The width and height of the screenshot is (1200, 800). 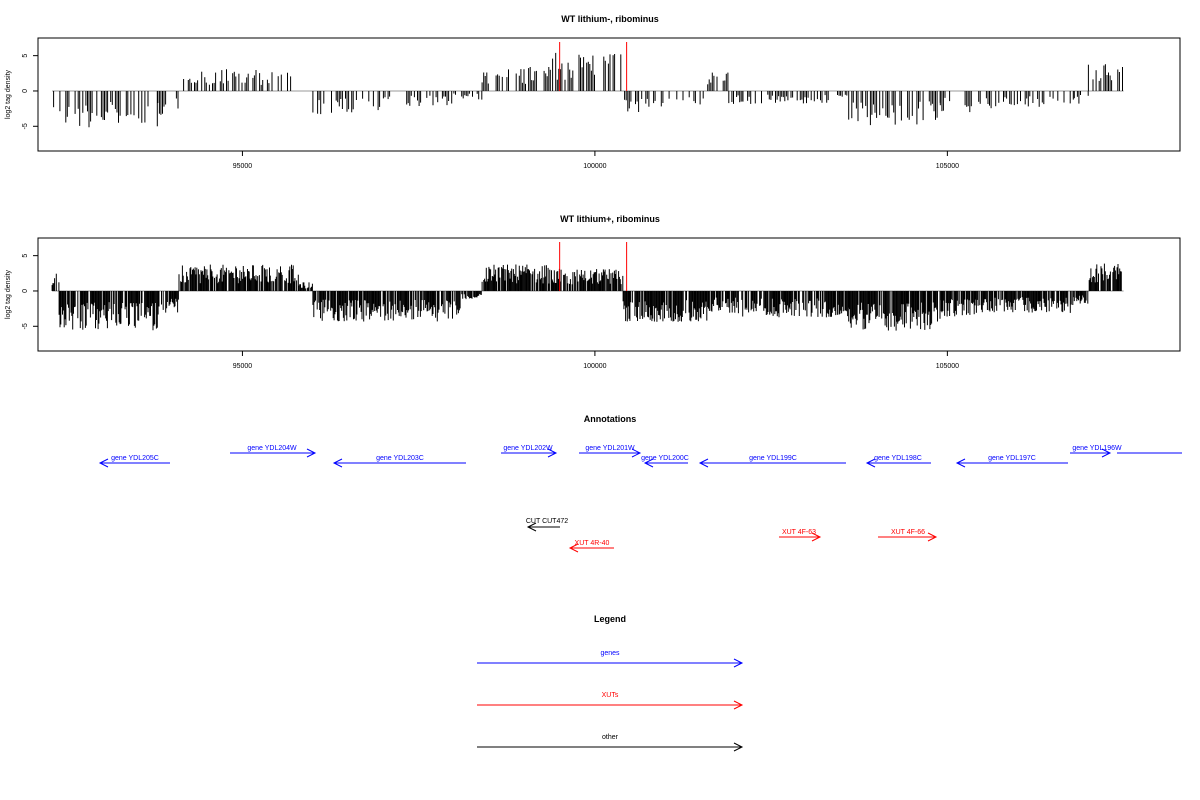 What do you see at coordinates (272, 448) in the screenshot?
I see `gene-label: gene YDL204W` at bounding box center [272, 448].